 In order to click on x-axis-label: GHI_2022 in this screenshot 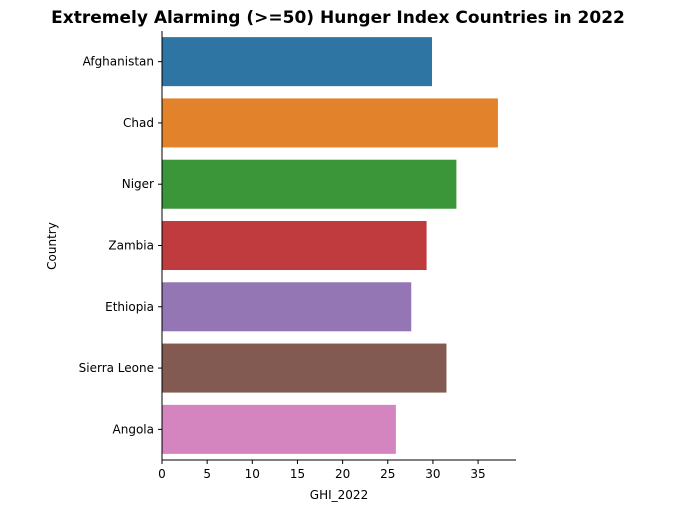, I will do `click(339, 495)`.